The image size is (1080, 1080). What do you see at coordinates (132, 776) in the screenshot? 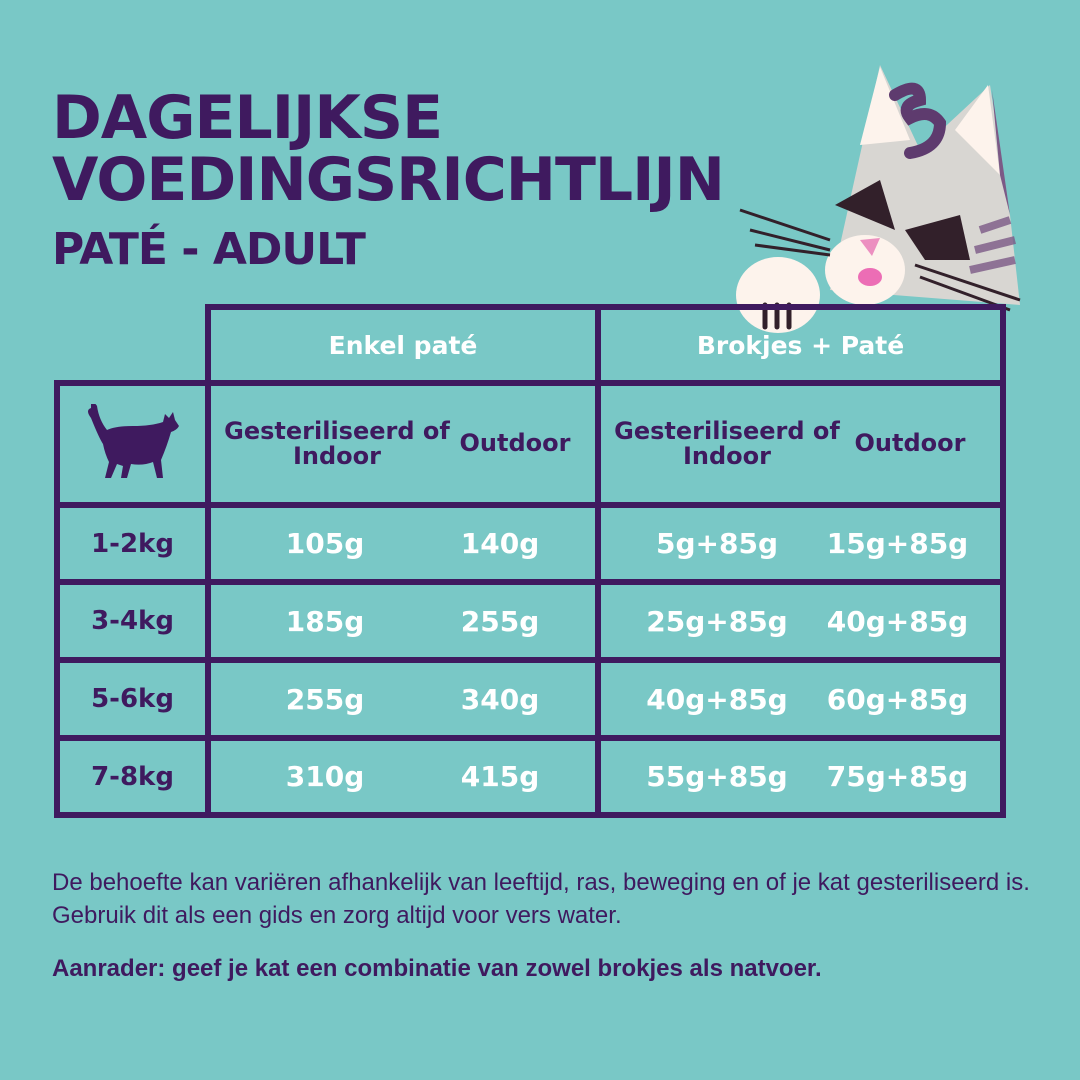
I see `table-row-weight: 7-8kg` at bounding box center [132, 776].